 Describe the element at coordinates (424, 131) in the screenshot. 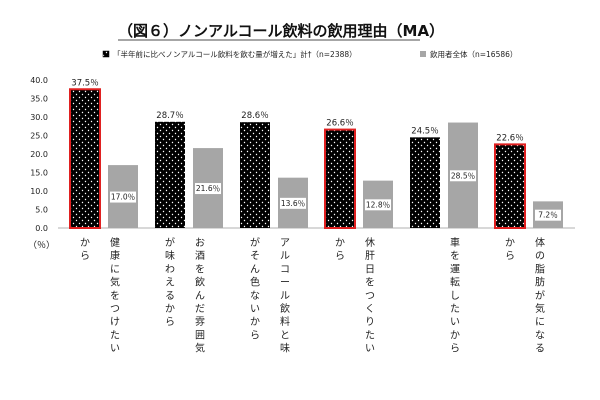

I see `data-label-series-1: 24.5％` at that location.